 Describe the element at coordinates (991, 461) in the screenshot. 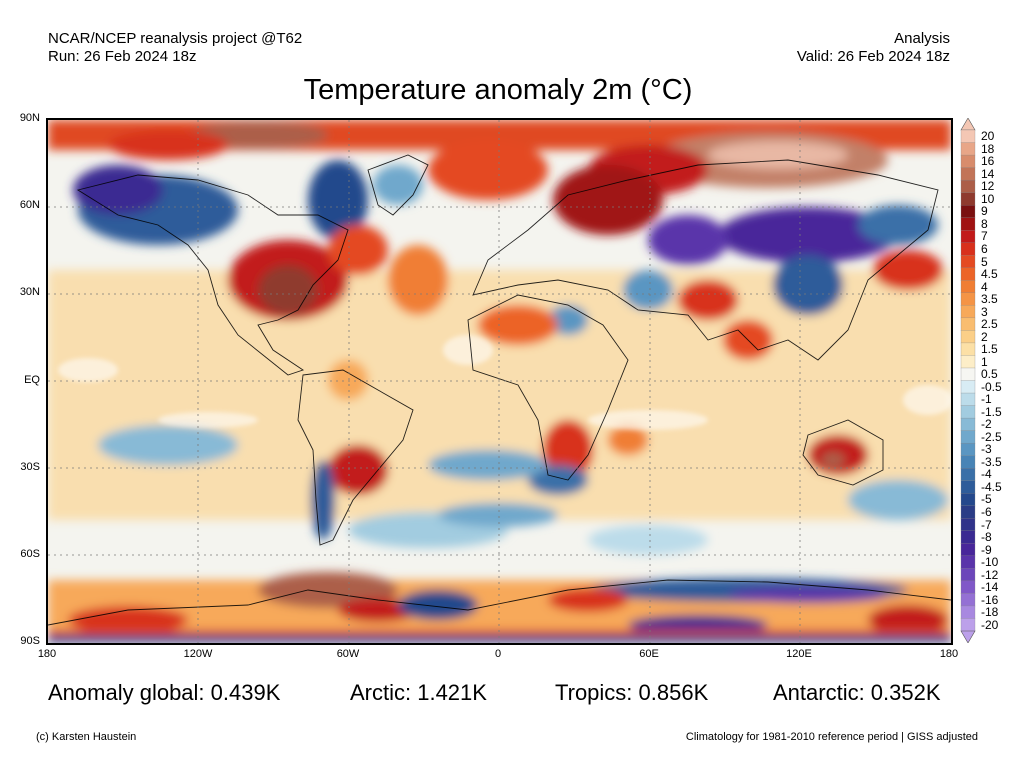

I see `colorbar-tick-label: -3.5` at that location.